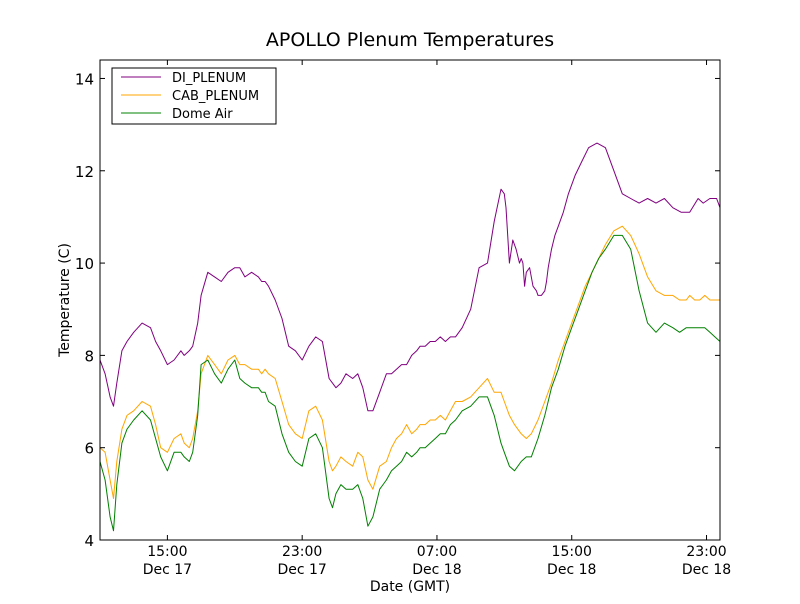 The height and width of the screenshot is (604, 800). Describe the element at coordinates (215, 96) in the screenshot. I see `legend-label-cab-plenum: CAB_PLENUM` at that location.